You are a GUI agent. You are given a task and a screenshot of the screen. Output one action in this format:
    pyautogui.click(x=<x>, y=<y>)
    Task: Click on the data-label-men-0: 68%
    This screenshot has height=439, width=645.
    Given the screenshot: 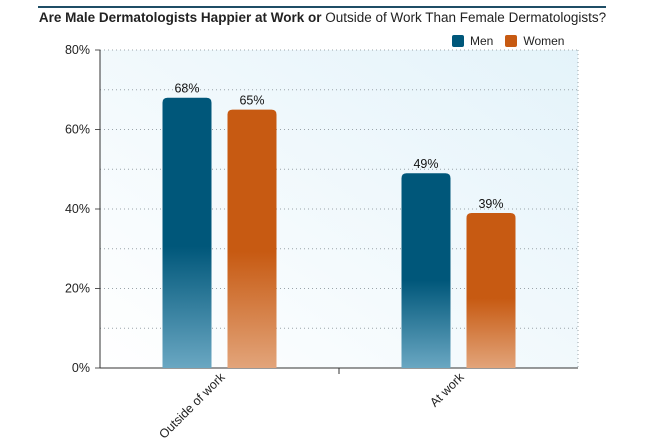 What is the action you would take?
    pyautogui.click(x=186, y=89)
    